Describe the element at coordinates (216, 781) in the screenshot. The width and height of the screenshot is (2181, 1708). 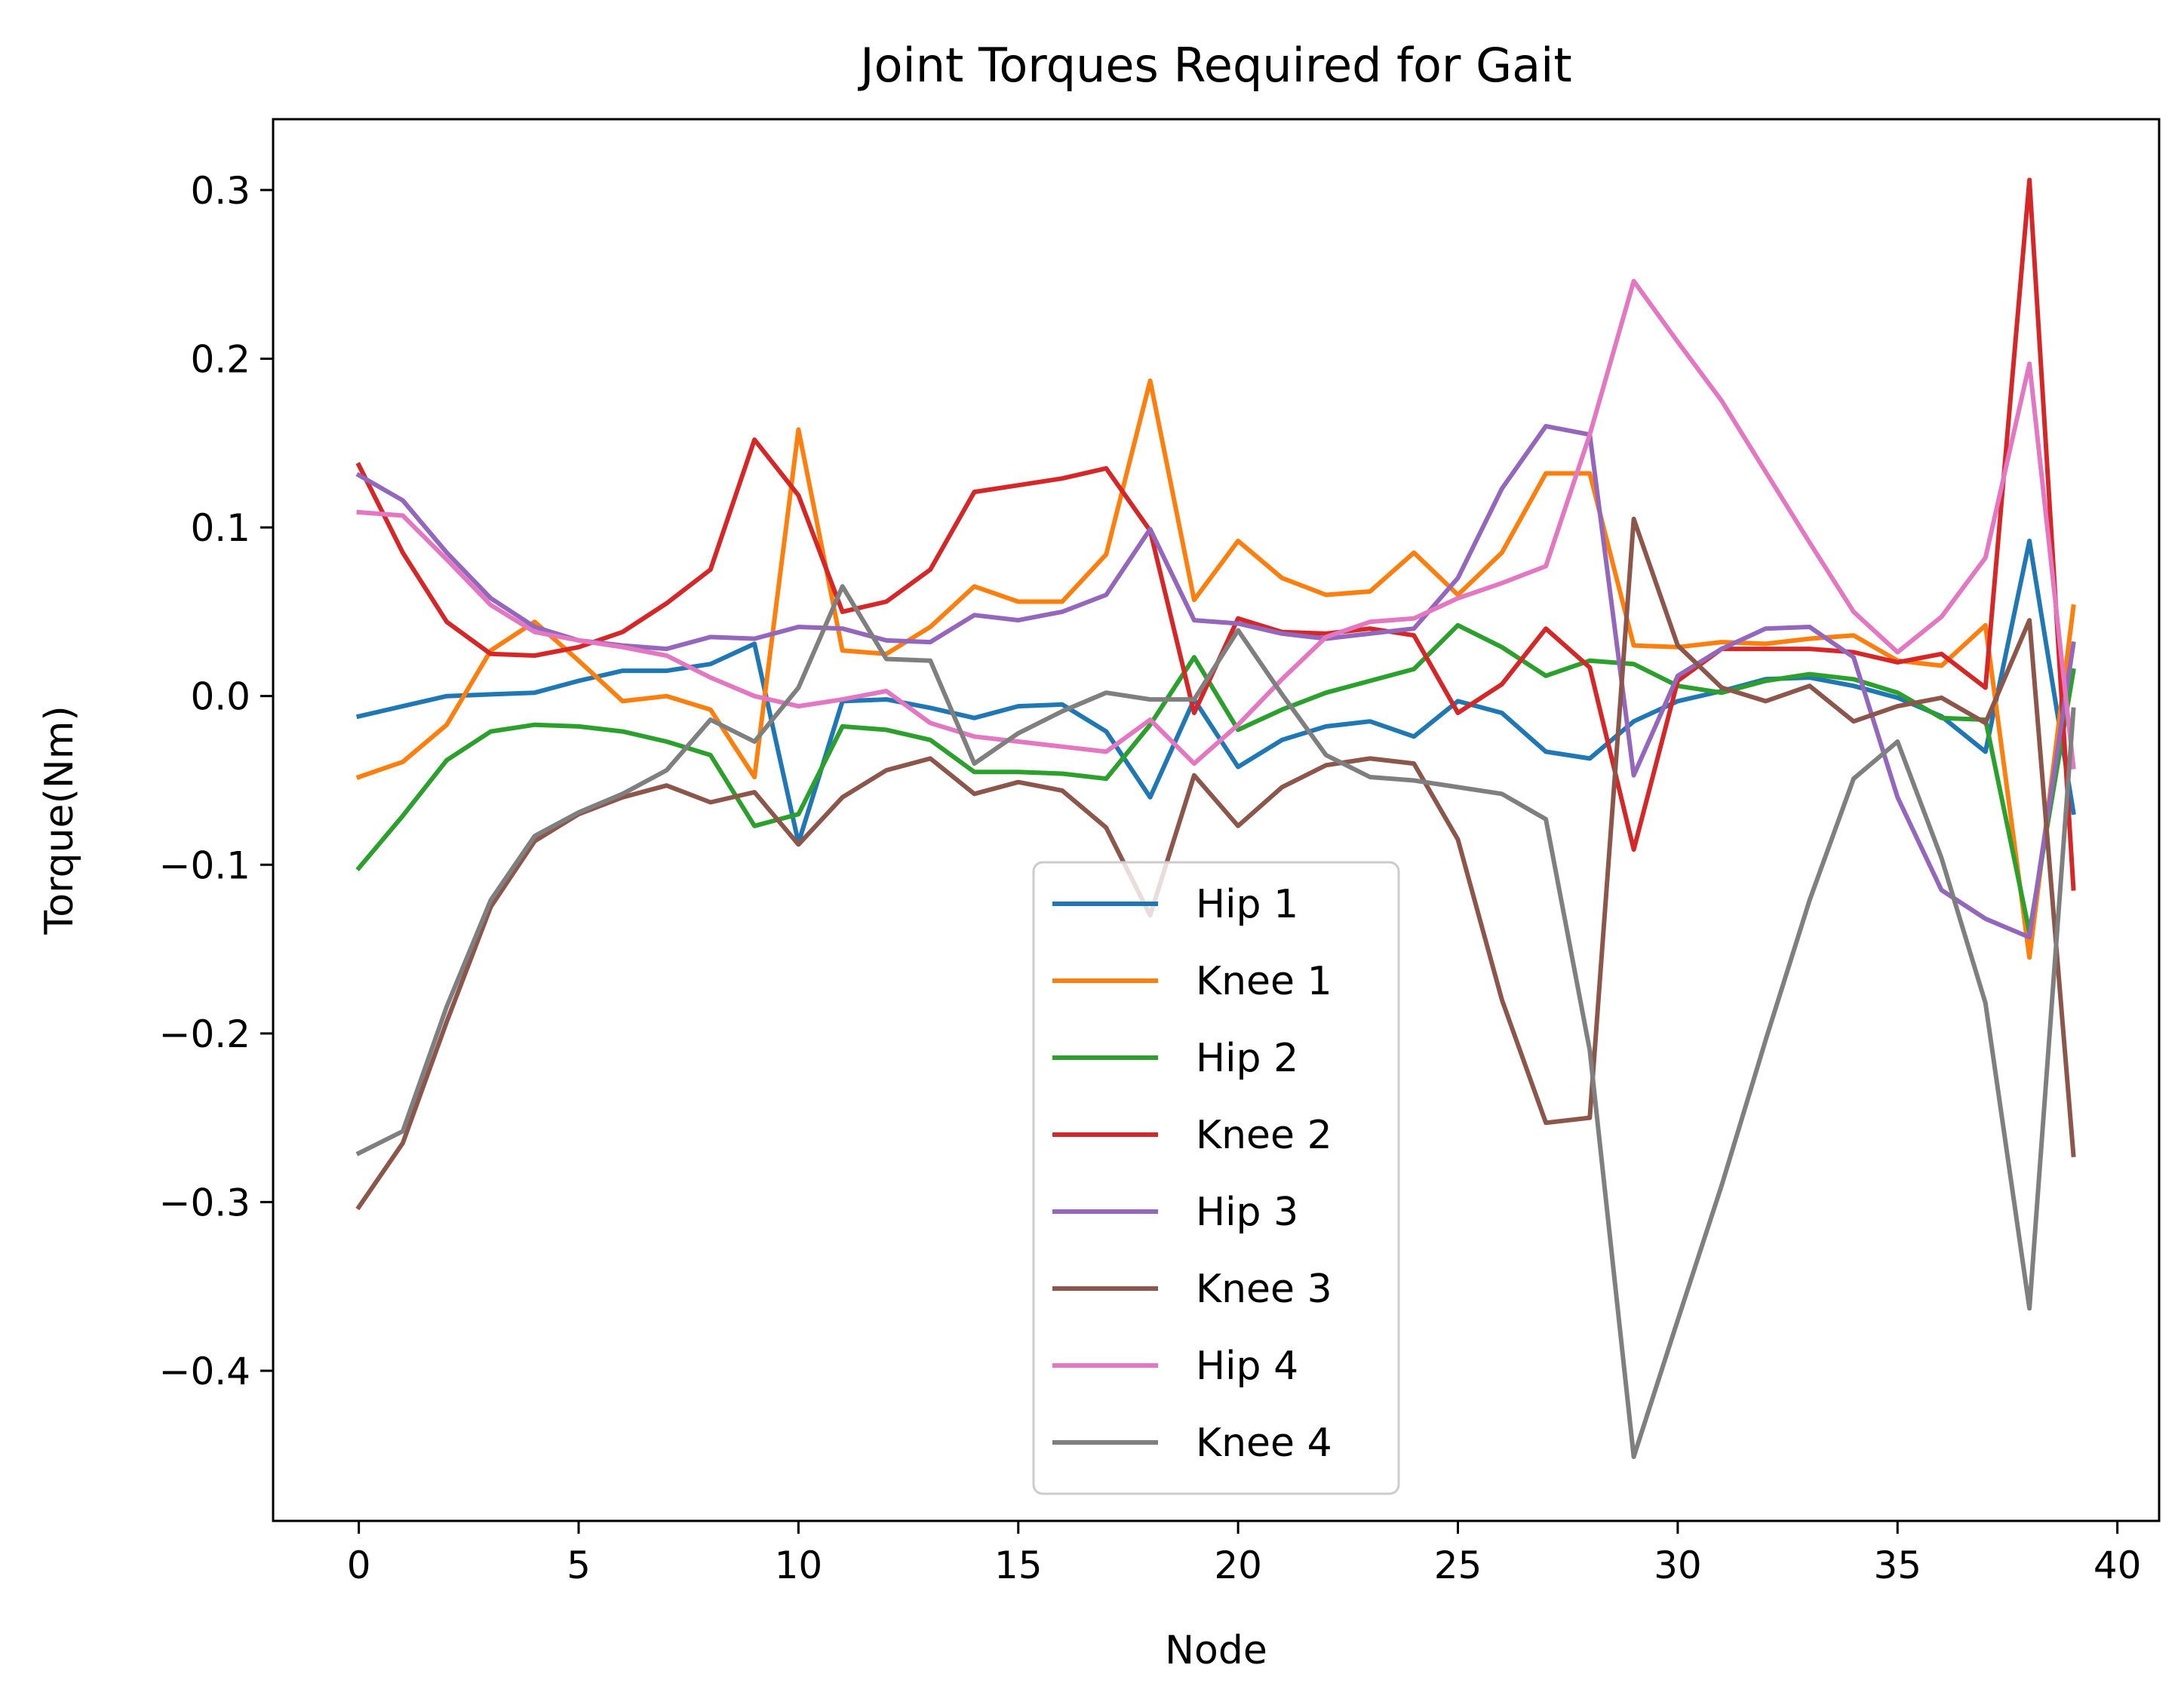
I see `y-axis: 0.3 0.2 0.1 0.0 −0.1 −0.2 −0.3 −0.4` at that location.